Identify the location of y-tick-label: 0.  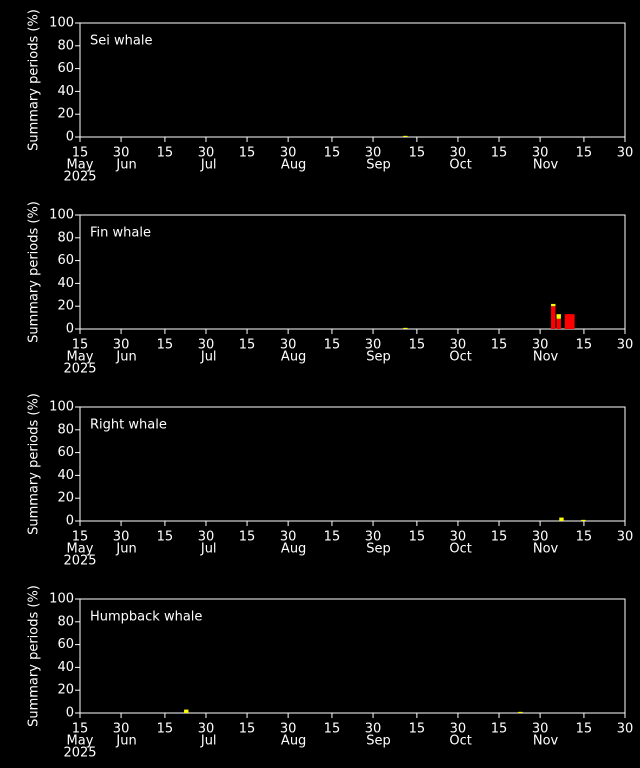
(70, 329).